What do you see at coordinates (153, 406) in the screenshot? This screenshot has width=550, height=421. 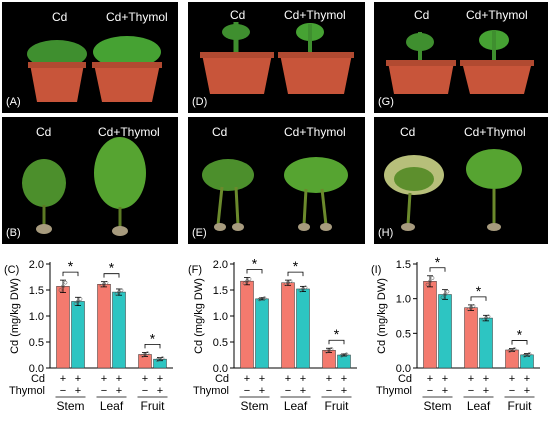 I see `category-label: Fruit` at bounding box center [153, 406].